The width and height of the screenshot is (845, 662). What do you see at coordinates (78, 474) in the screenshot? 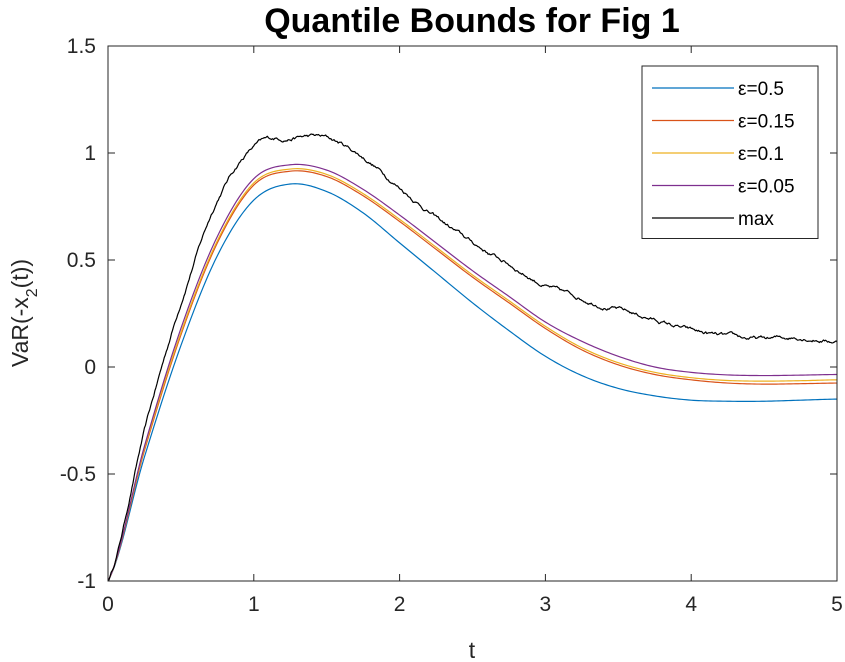
I see `y-tick-label: -0.5` at bounding box center [78, 474].